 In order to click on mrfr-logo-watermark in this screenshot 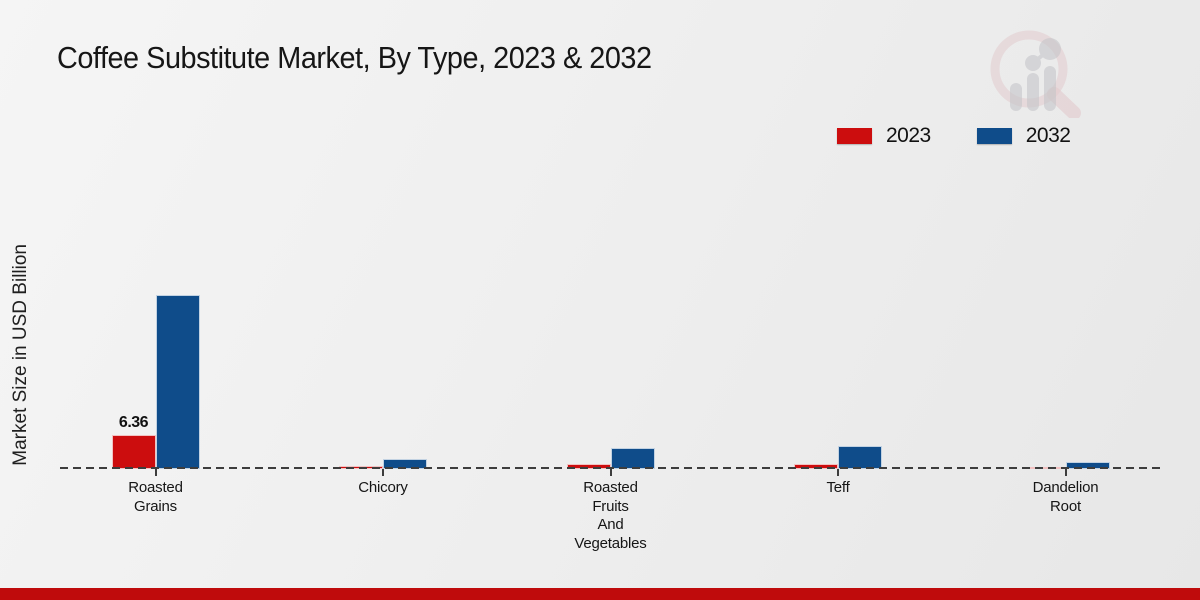, I will do `click(1035, 74)`.